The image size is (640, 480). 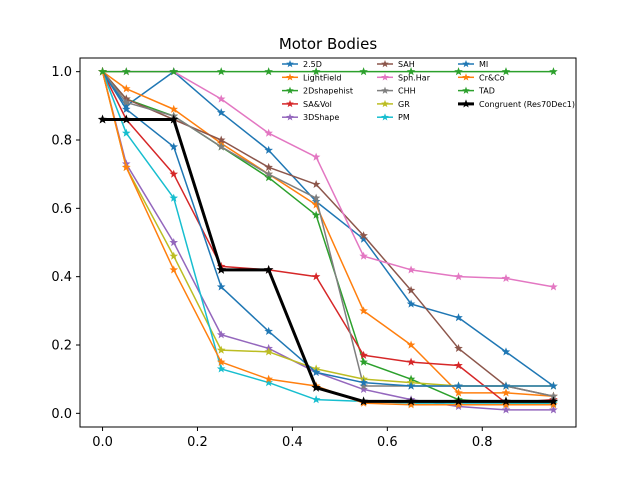 What do you see at coordinates (61, 277) in the screenshot?
I see `y-tick-label: 0.4` at bounding box center [61, 277].